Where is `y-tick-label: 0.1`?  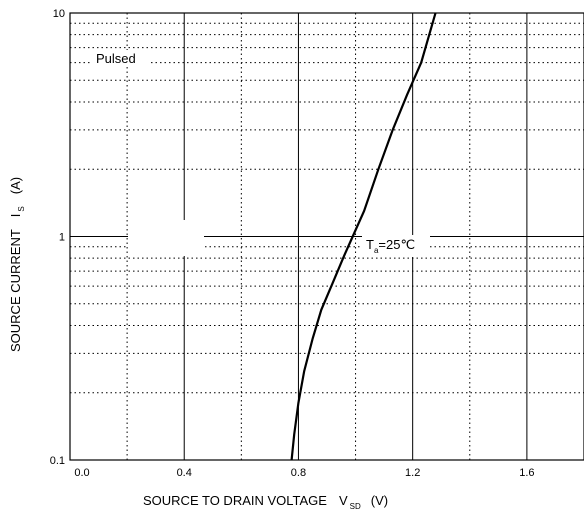 y-tick-label: 0.1 is located at coordinates (57, 461).